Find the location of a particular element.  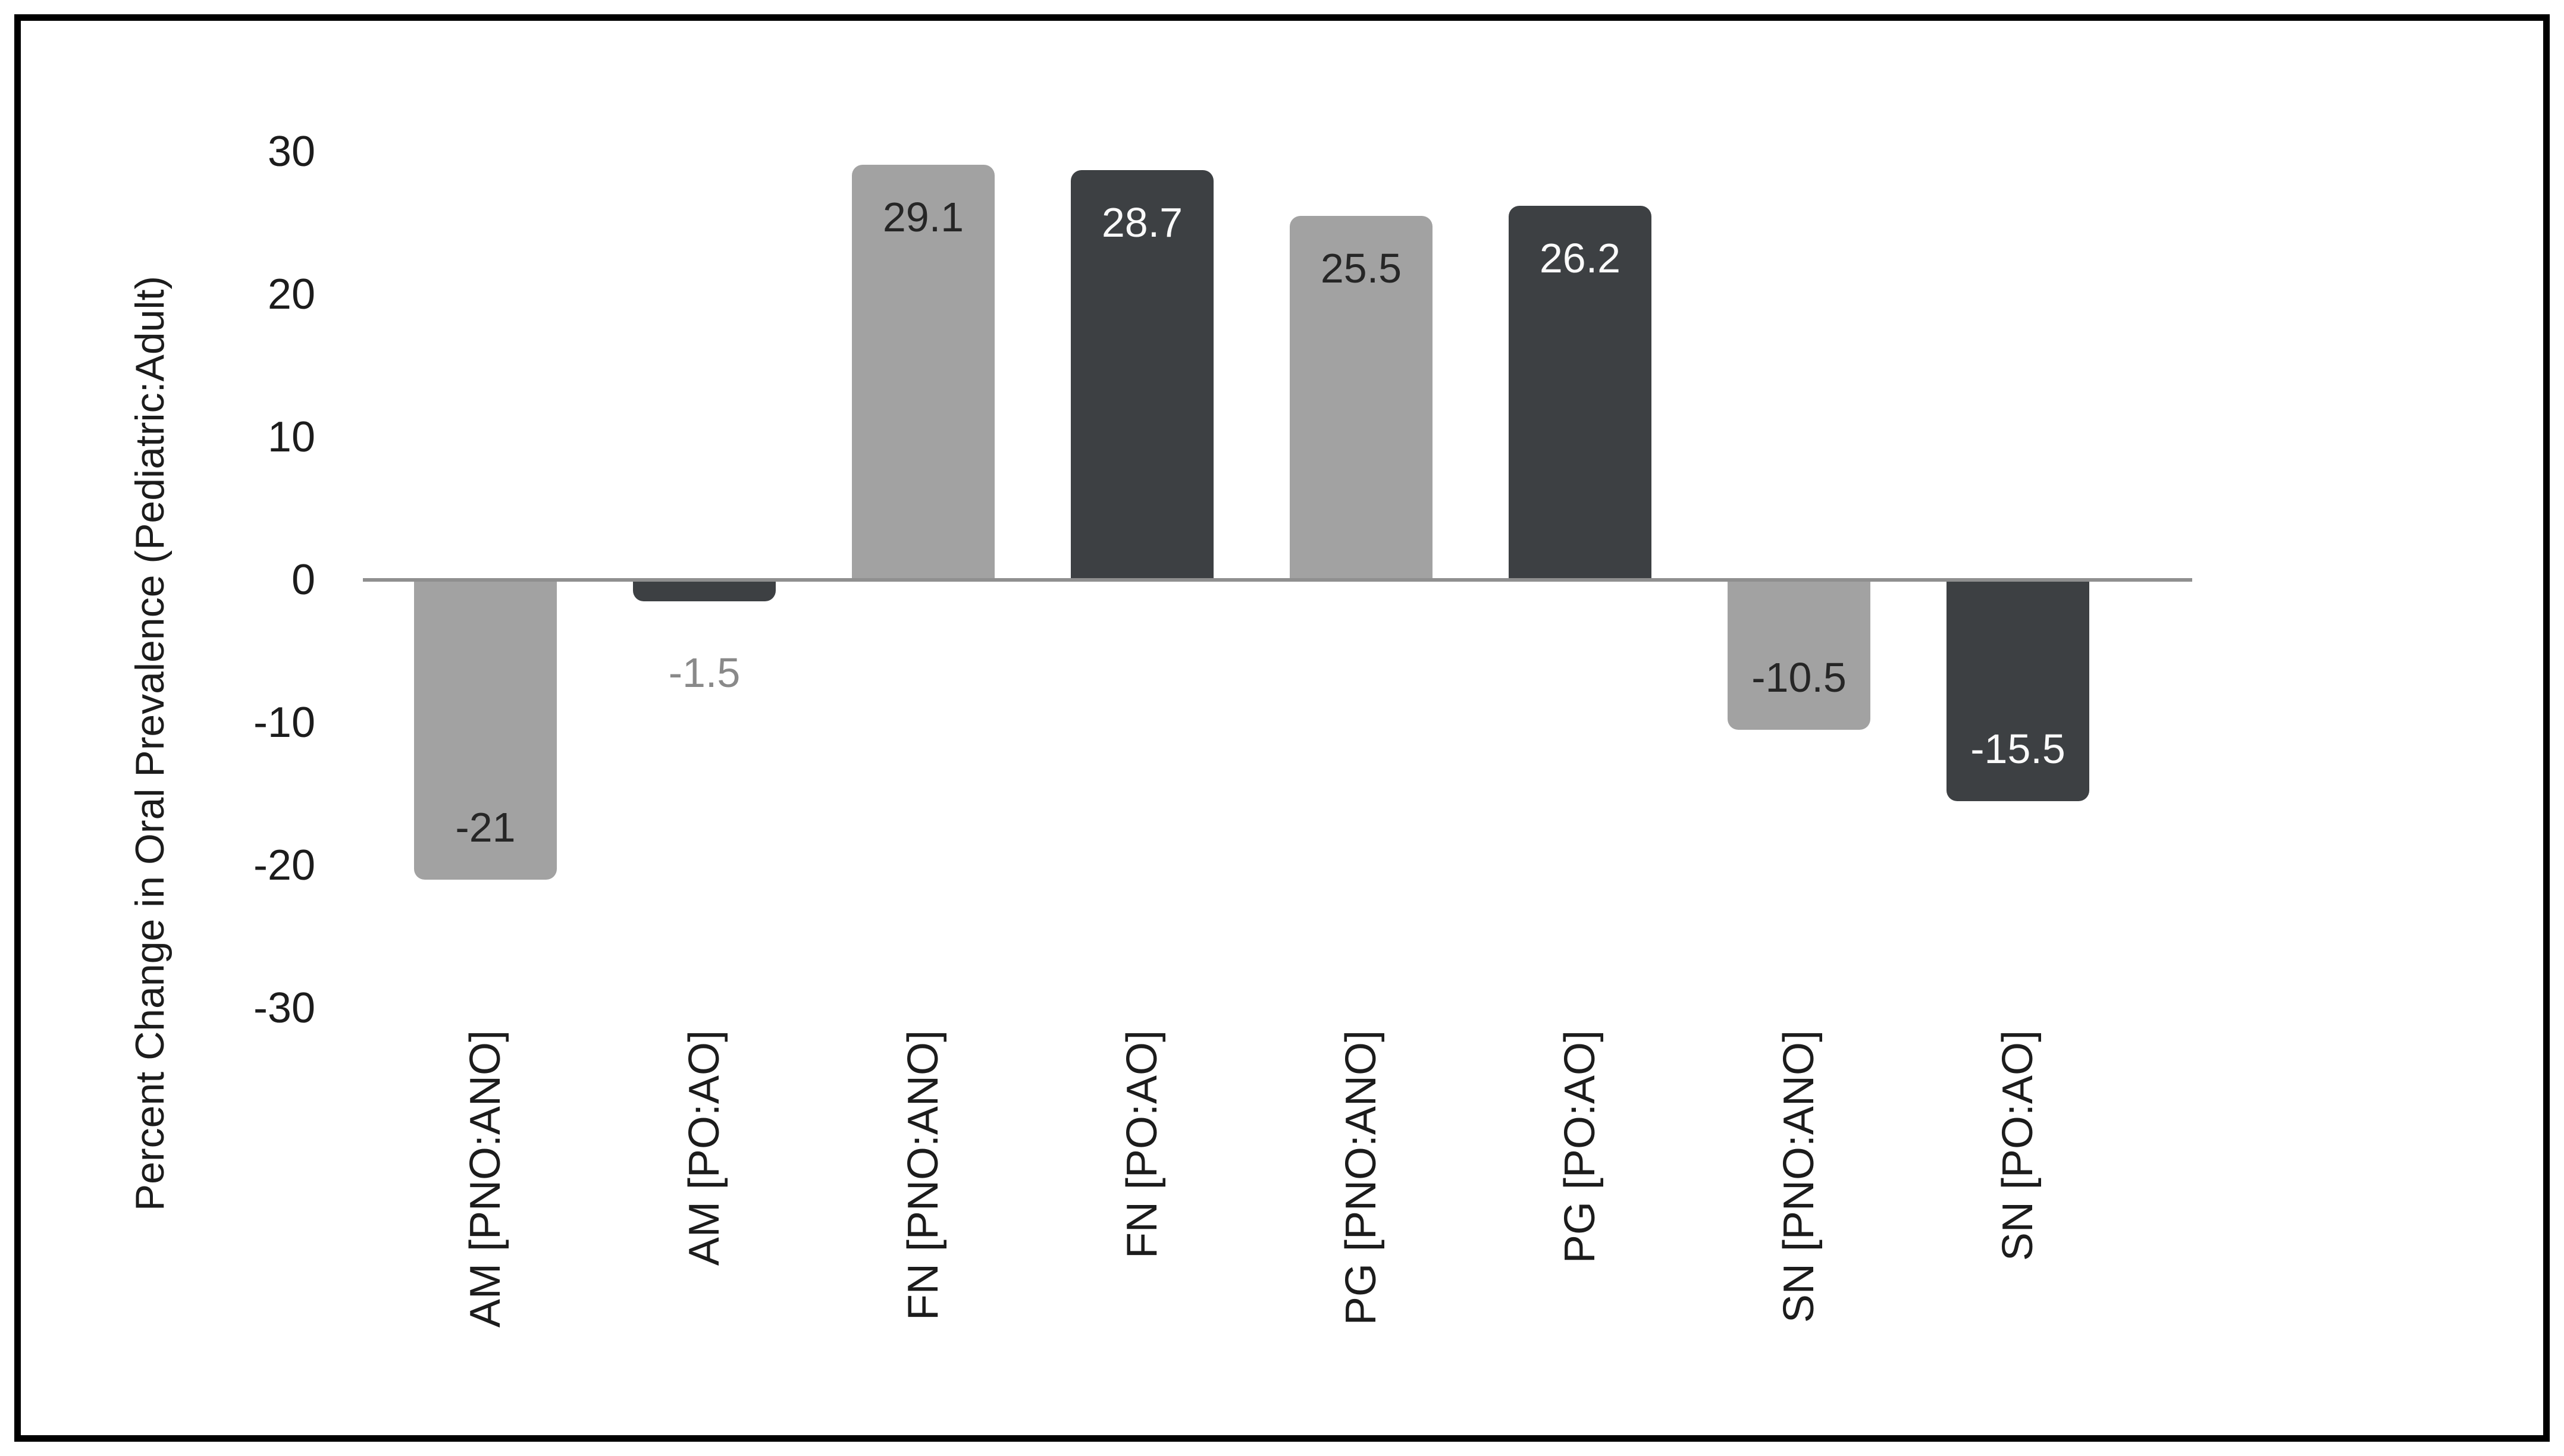

x-axis-label: PG [PNO:ANO] is located at coordinates (1361, 1178).